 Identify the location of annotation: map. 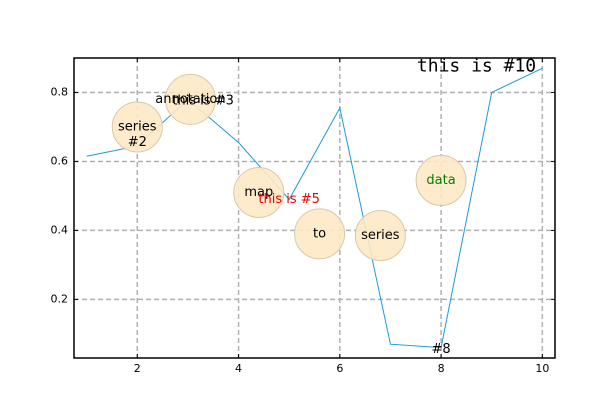
(258, 192).